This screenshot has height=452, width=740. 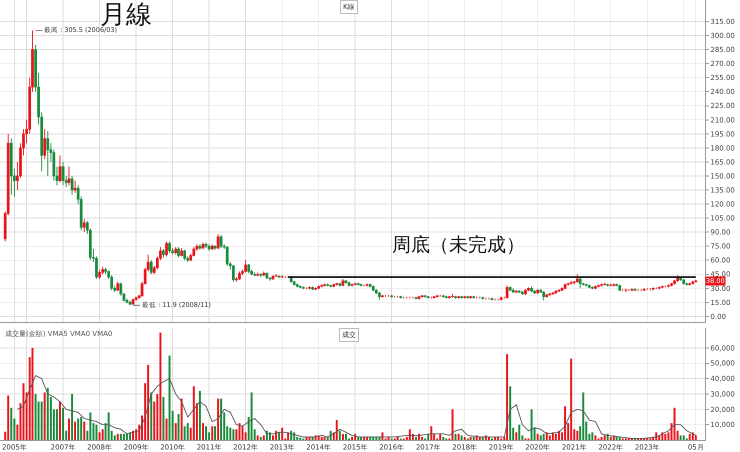 What do you see at coordinates (458, 245) in the screenshot?
I see `annotation: 周底（未完成）` at bounding box center [458, 245].